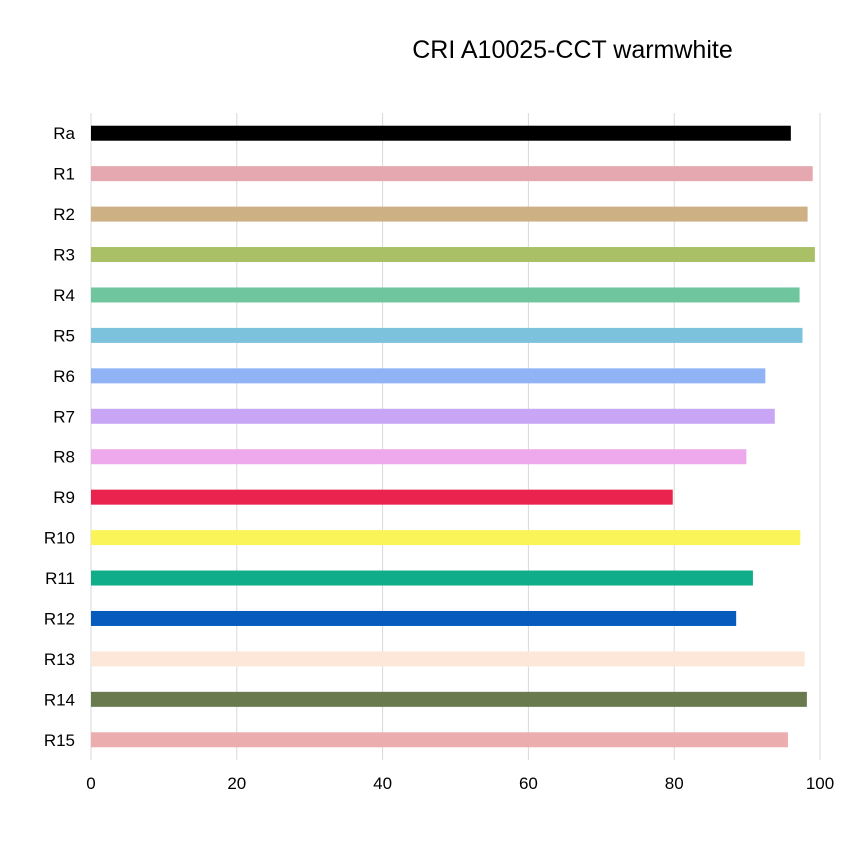 This screenshot has height=861, width=861. What do you see at coordinates (674, 783) in the screenshot?
I see `x-tick-label: 80` at bounding box center [674, 783].